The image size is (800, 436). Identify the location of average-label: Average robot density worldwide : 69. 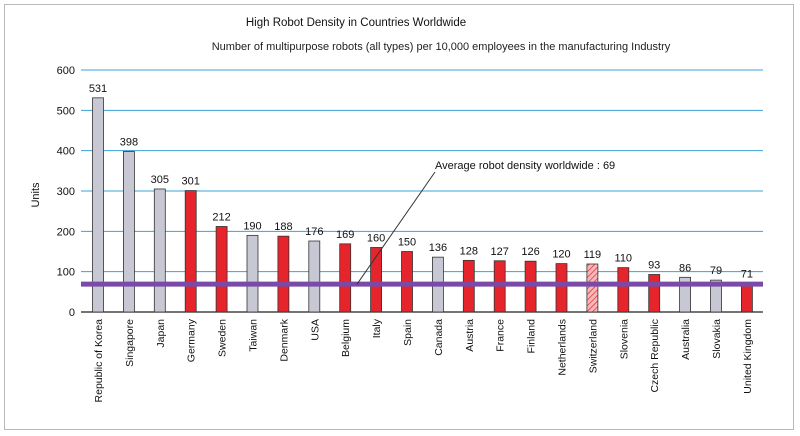
(525, 166).